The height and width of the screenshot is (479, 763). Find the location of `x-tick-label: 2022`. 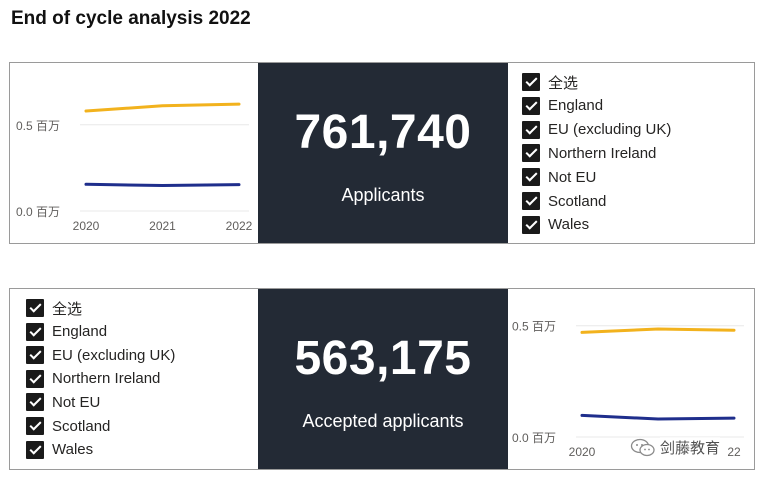

x-tick-label: 2022 is located at coordinates (239, 226).